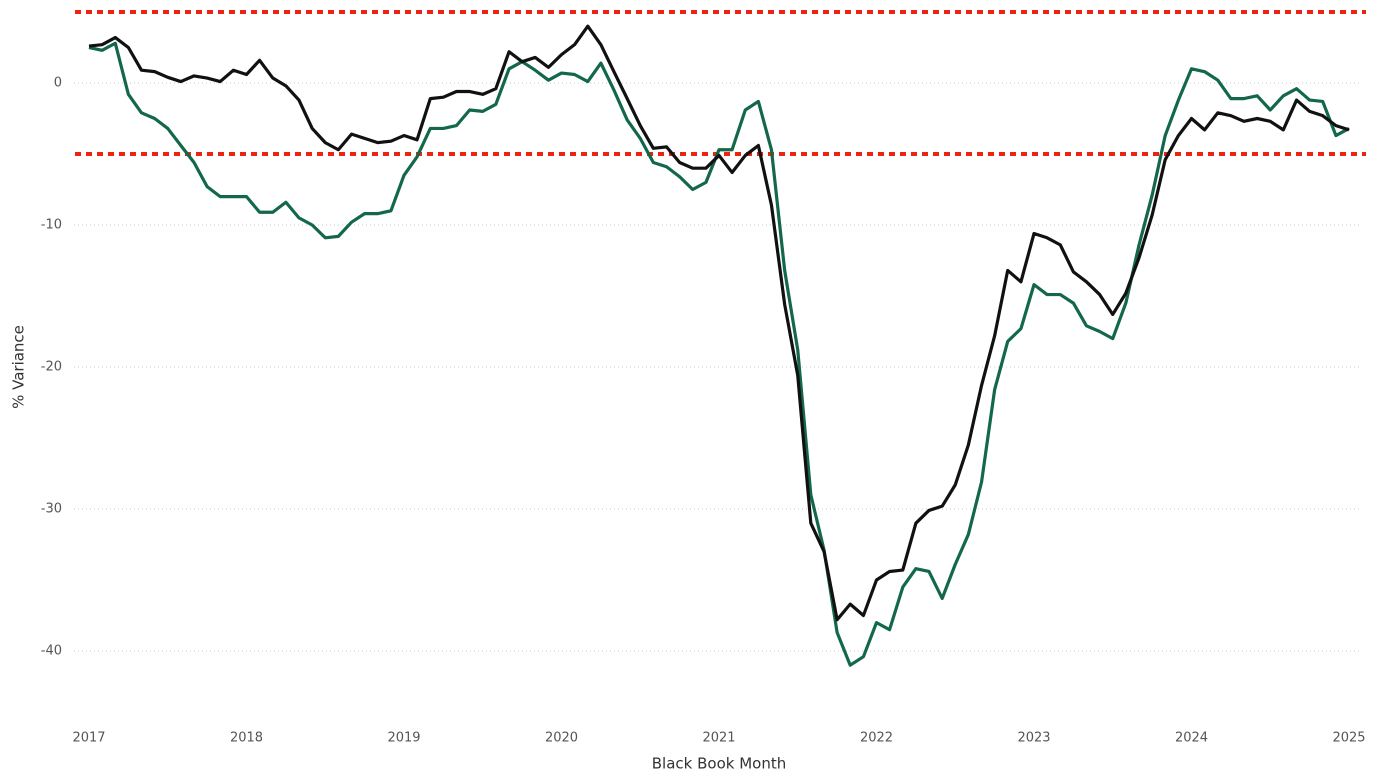  What do you see at coordinates (1348, 738) in the screenshot?
I see `x-tick-label: 2025` at bounding box center [1348, 738].